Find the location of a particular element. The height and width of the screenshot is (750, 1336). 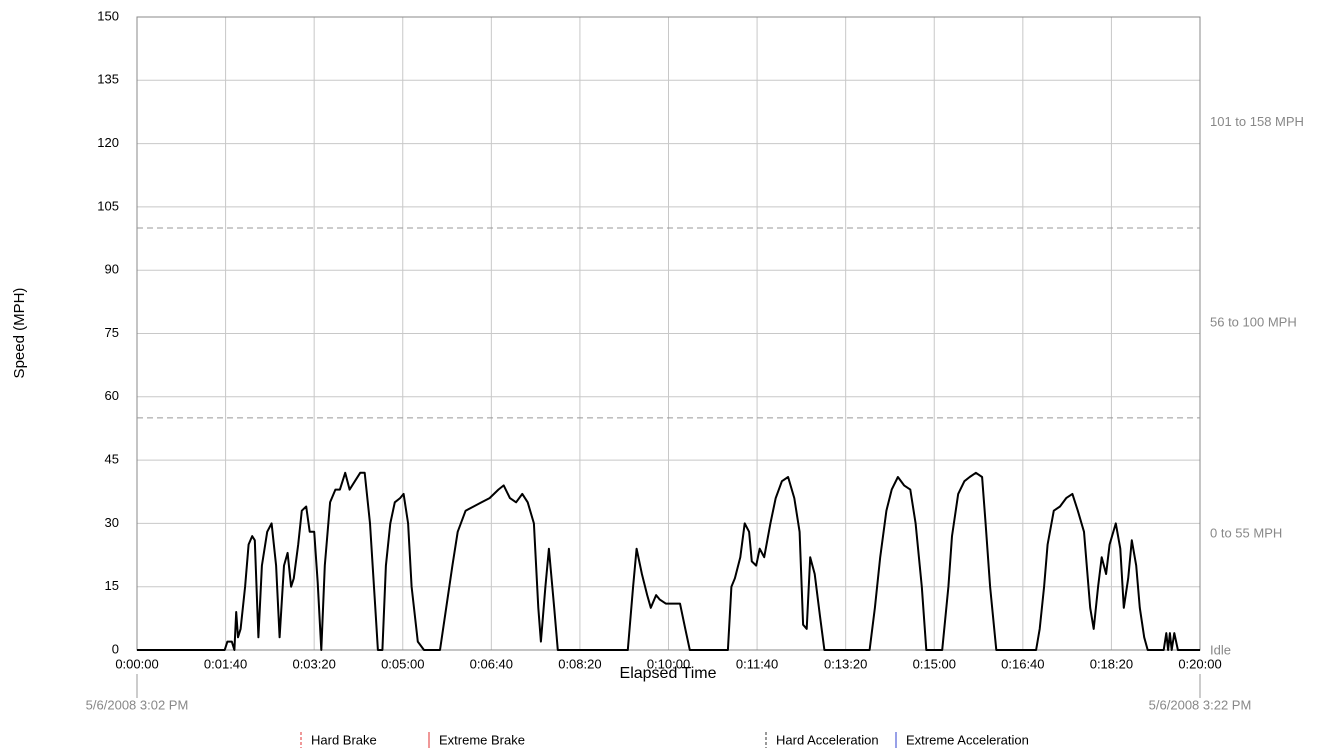

legend-label: Hard Acceleration is located at coordinates (827, 739).